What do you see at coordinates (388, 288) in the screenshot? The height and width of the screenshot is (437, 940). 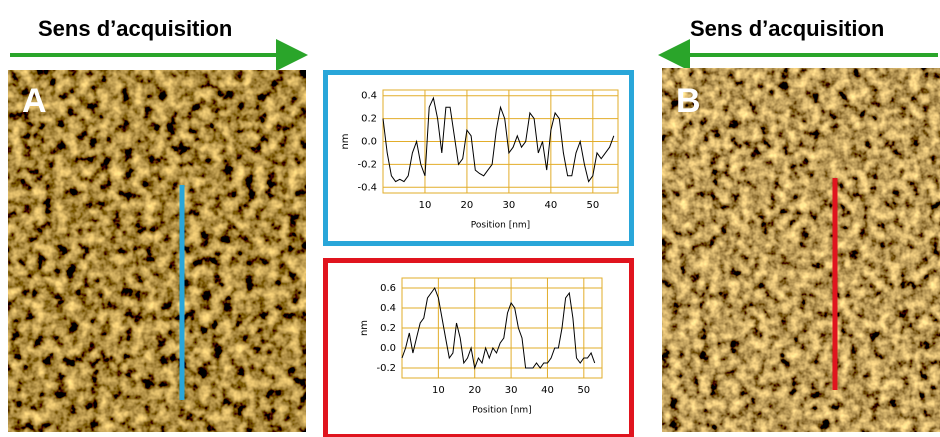 I see `y-tick-label: 0.6` at bounding box center [388, 288].